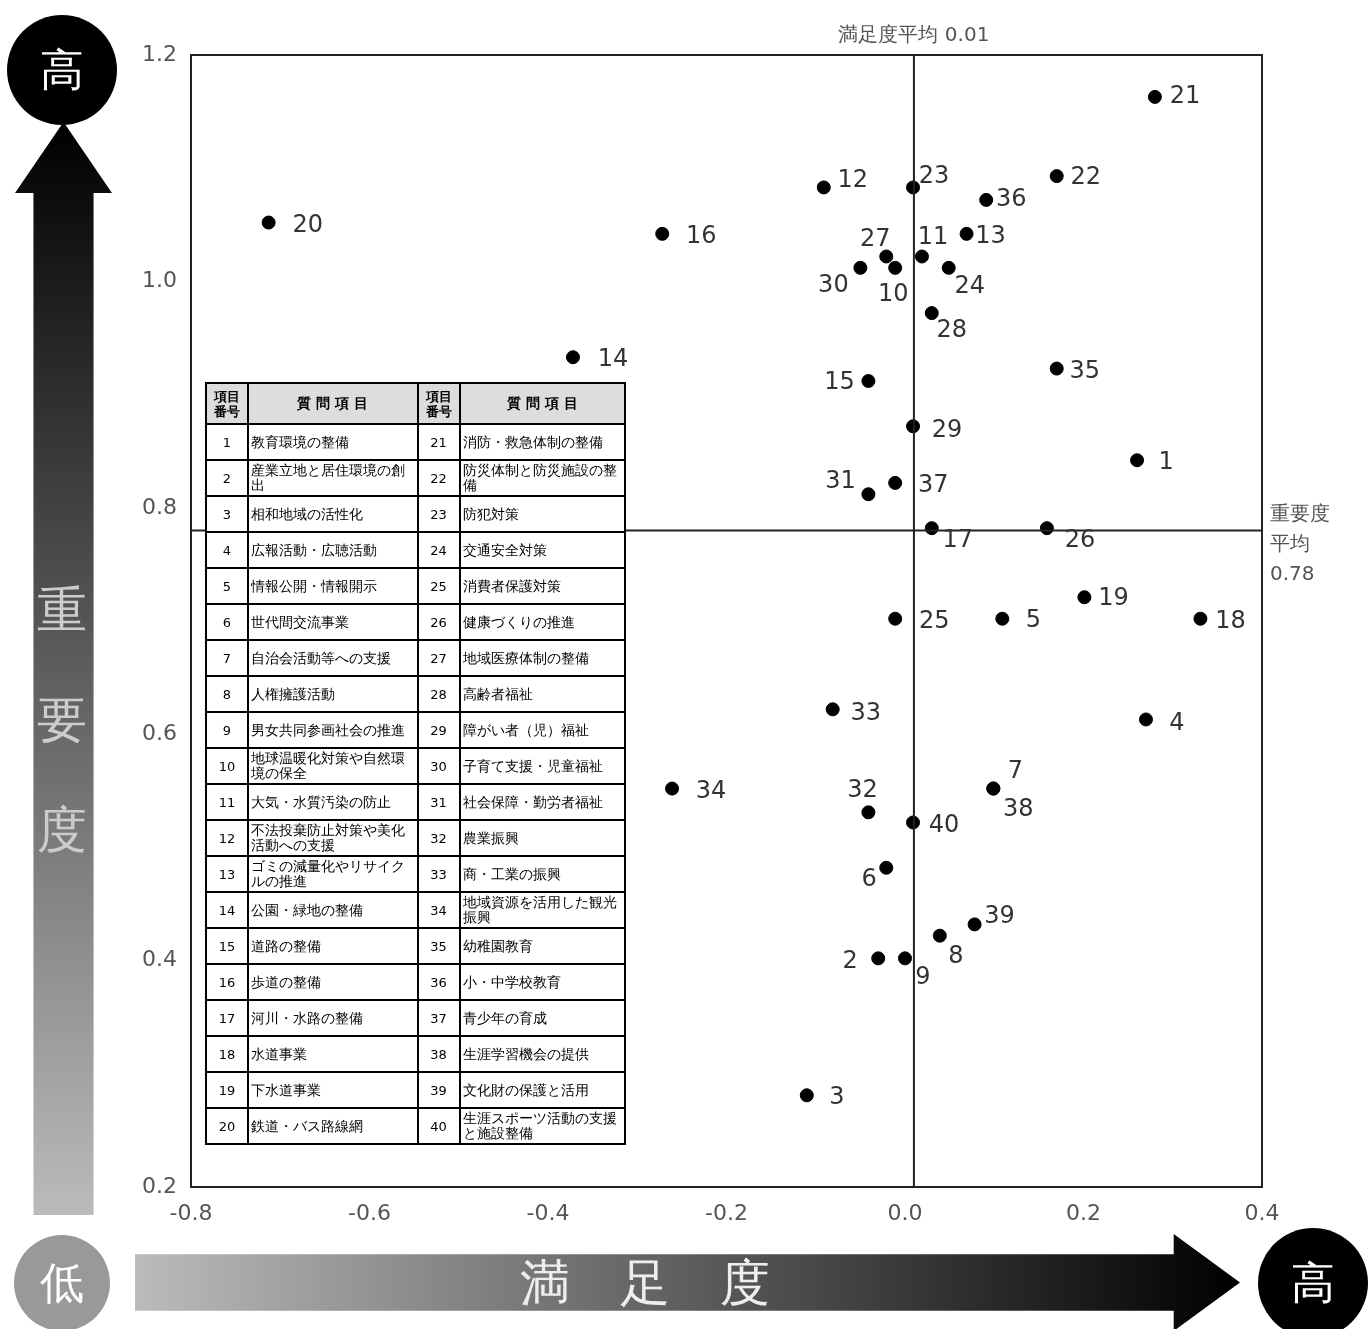  I want to click on annotation: 22, so click(438, 478).